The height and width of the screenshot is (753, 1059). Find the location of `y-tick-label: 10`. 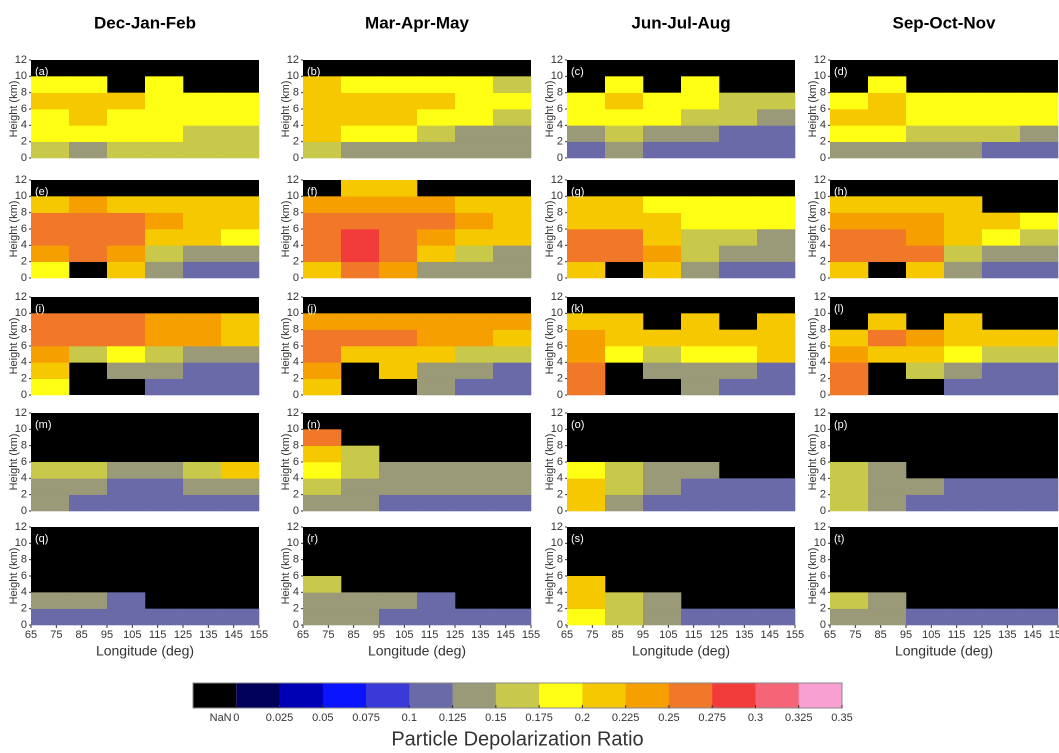

y-tick-label: 10 is located at coordinates (820, 313).